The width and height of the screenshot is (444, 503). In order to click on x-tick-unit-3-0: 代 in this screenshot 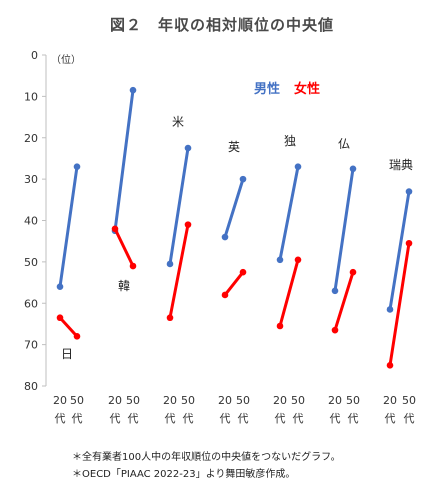, I will do `click(225, 418)`.